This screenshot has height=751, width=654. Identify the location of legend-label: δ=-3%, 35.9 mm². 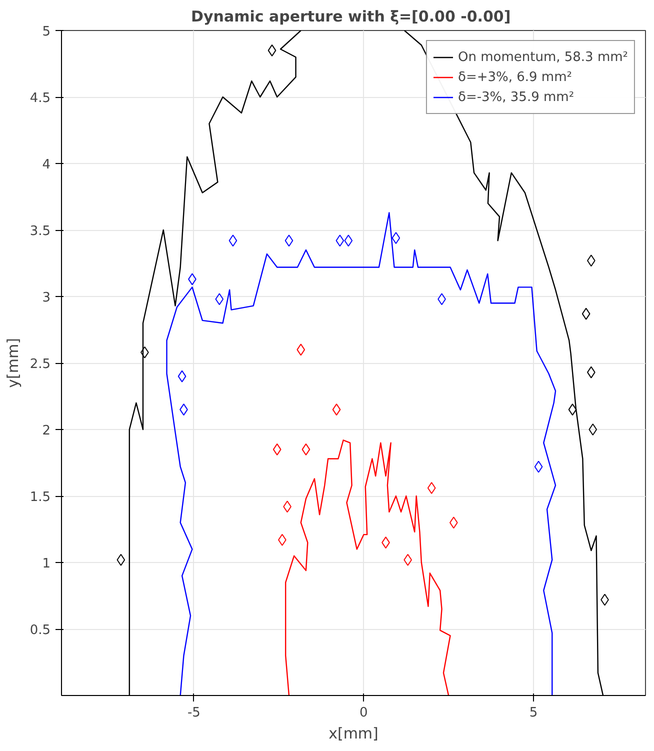
(516, 97).